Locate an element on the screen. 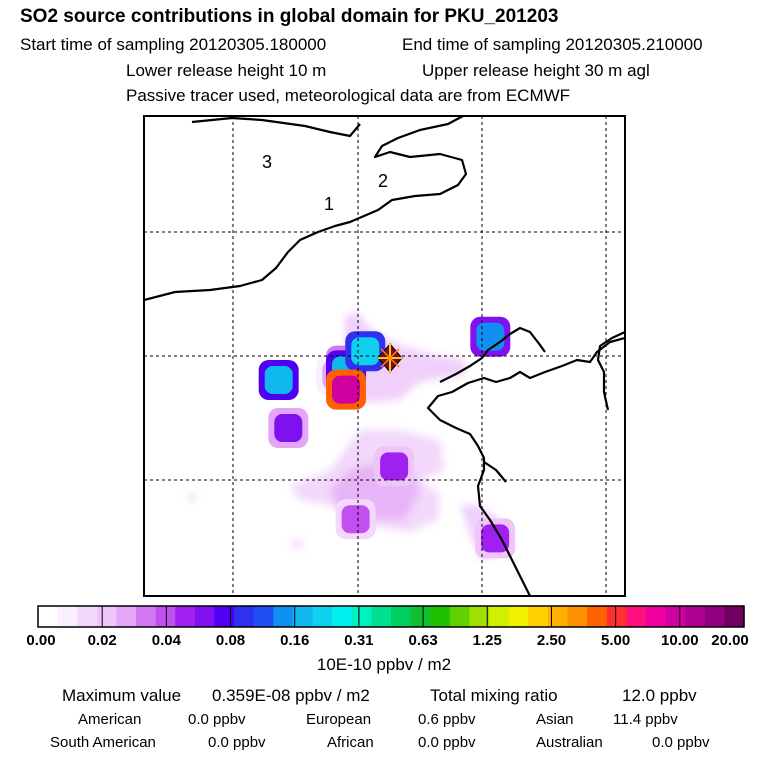 The image size is (768, 768). region-value-american: 0.0 ppbv is located at coordinates (217, 719).